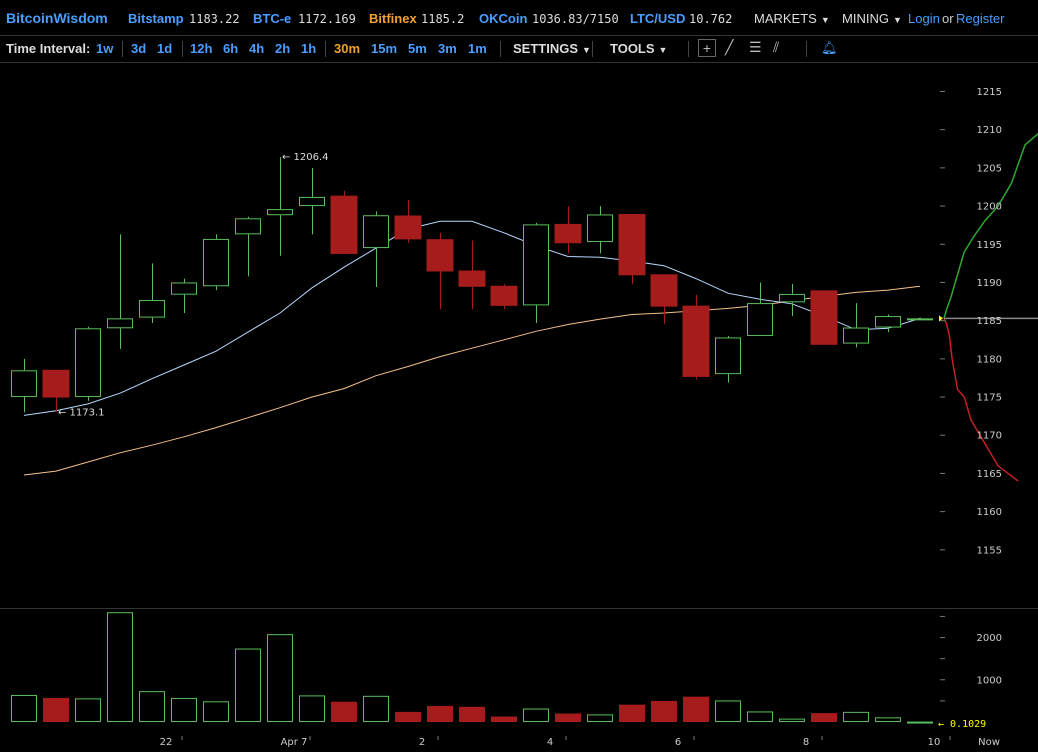 This screenshot has width=1038, height=752. Describe the element at coordinates (990, 307) in the screenshot. I see `market-depth` at that location.